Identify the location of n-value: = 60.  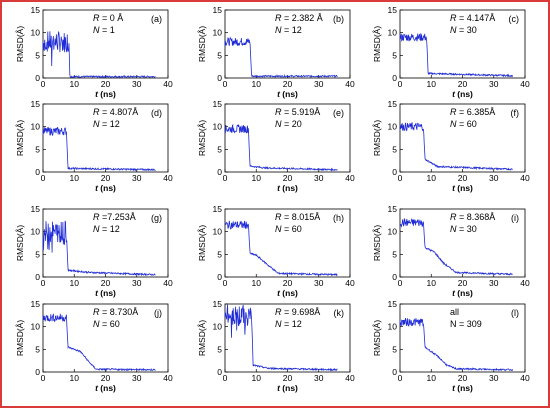
(110, 324).